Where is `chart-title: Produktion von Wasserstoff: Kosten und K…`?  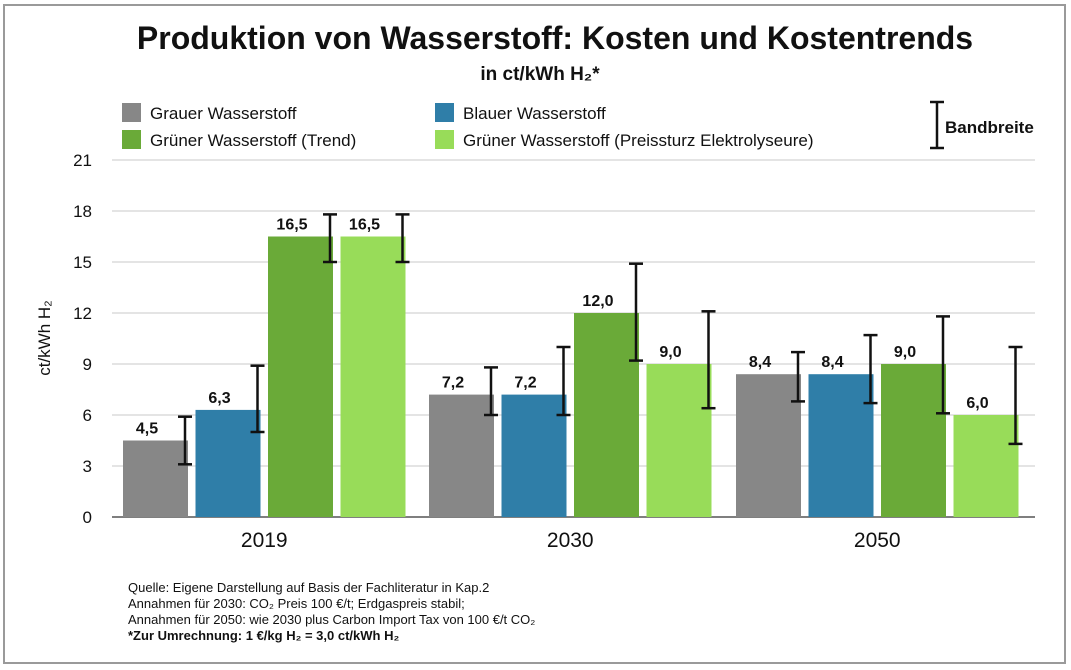
chart-title: Produktion von Wasserstoff: Kosten und K… is located at coordinates (555, 38).